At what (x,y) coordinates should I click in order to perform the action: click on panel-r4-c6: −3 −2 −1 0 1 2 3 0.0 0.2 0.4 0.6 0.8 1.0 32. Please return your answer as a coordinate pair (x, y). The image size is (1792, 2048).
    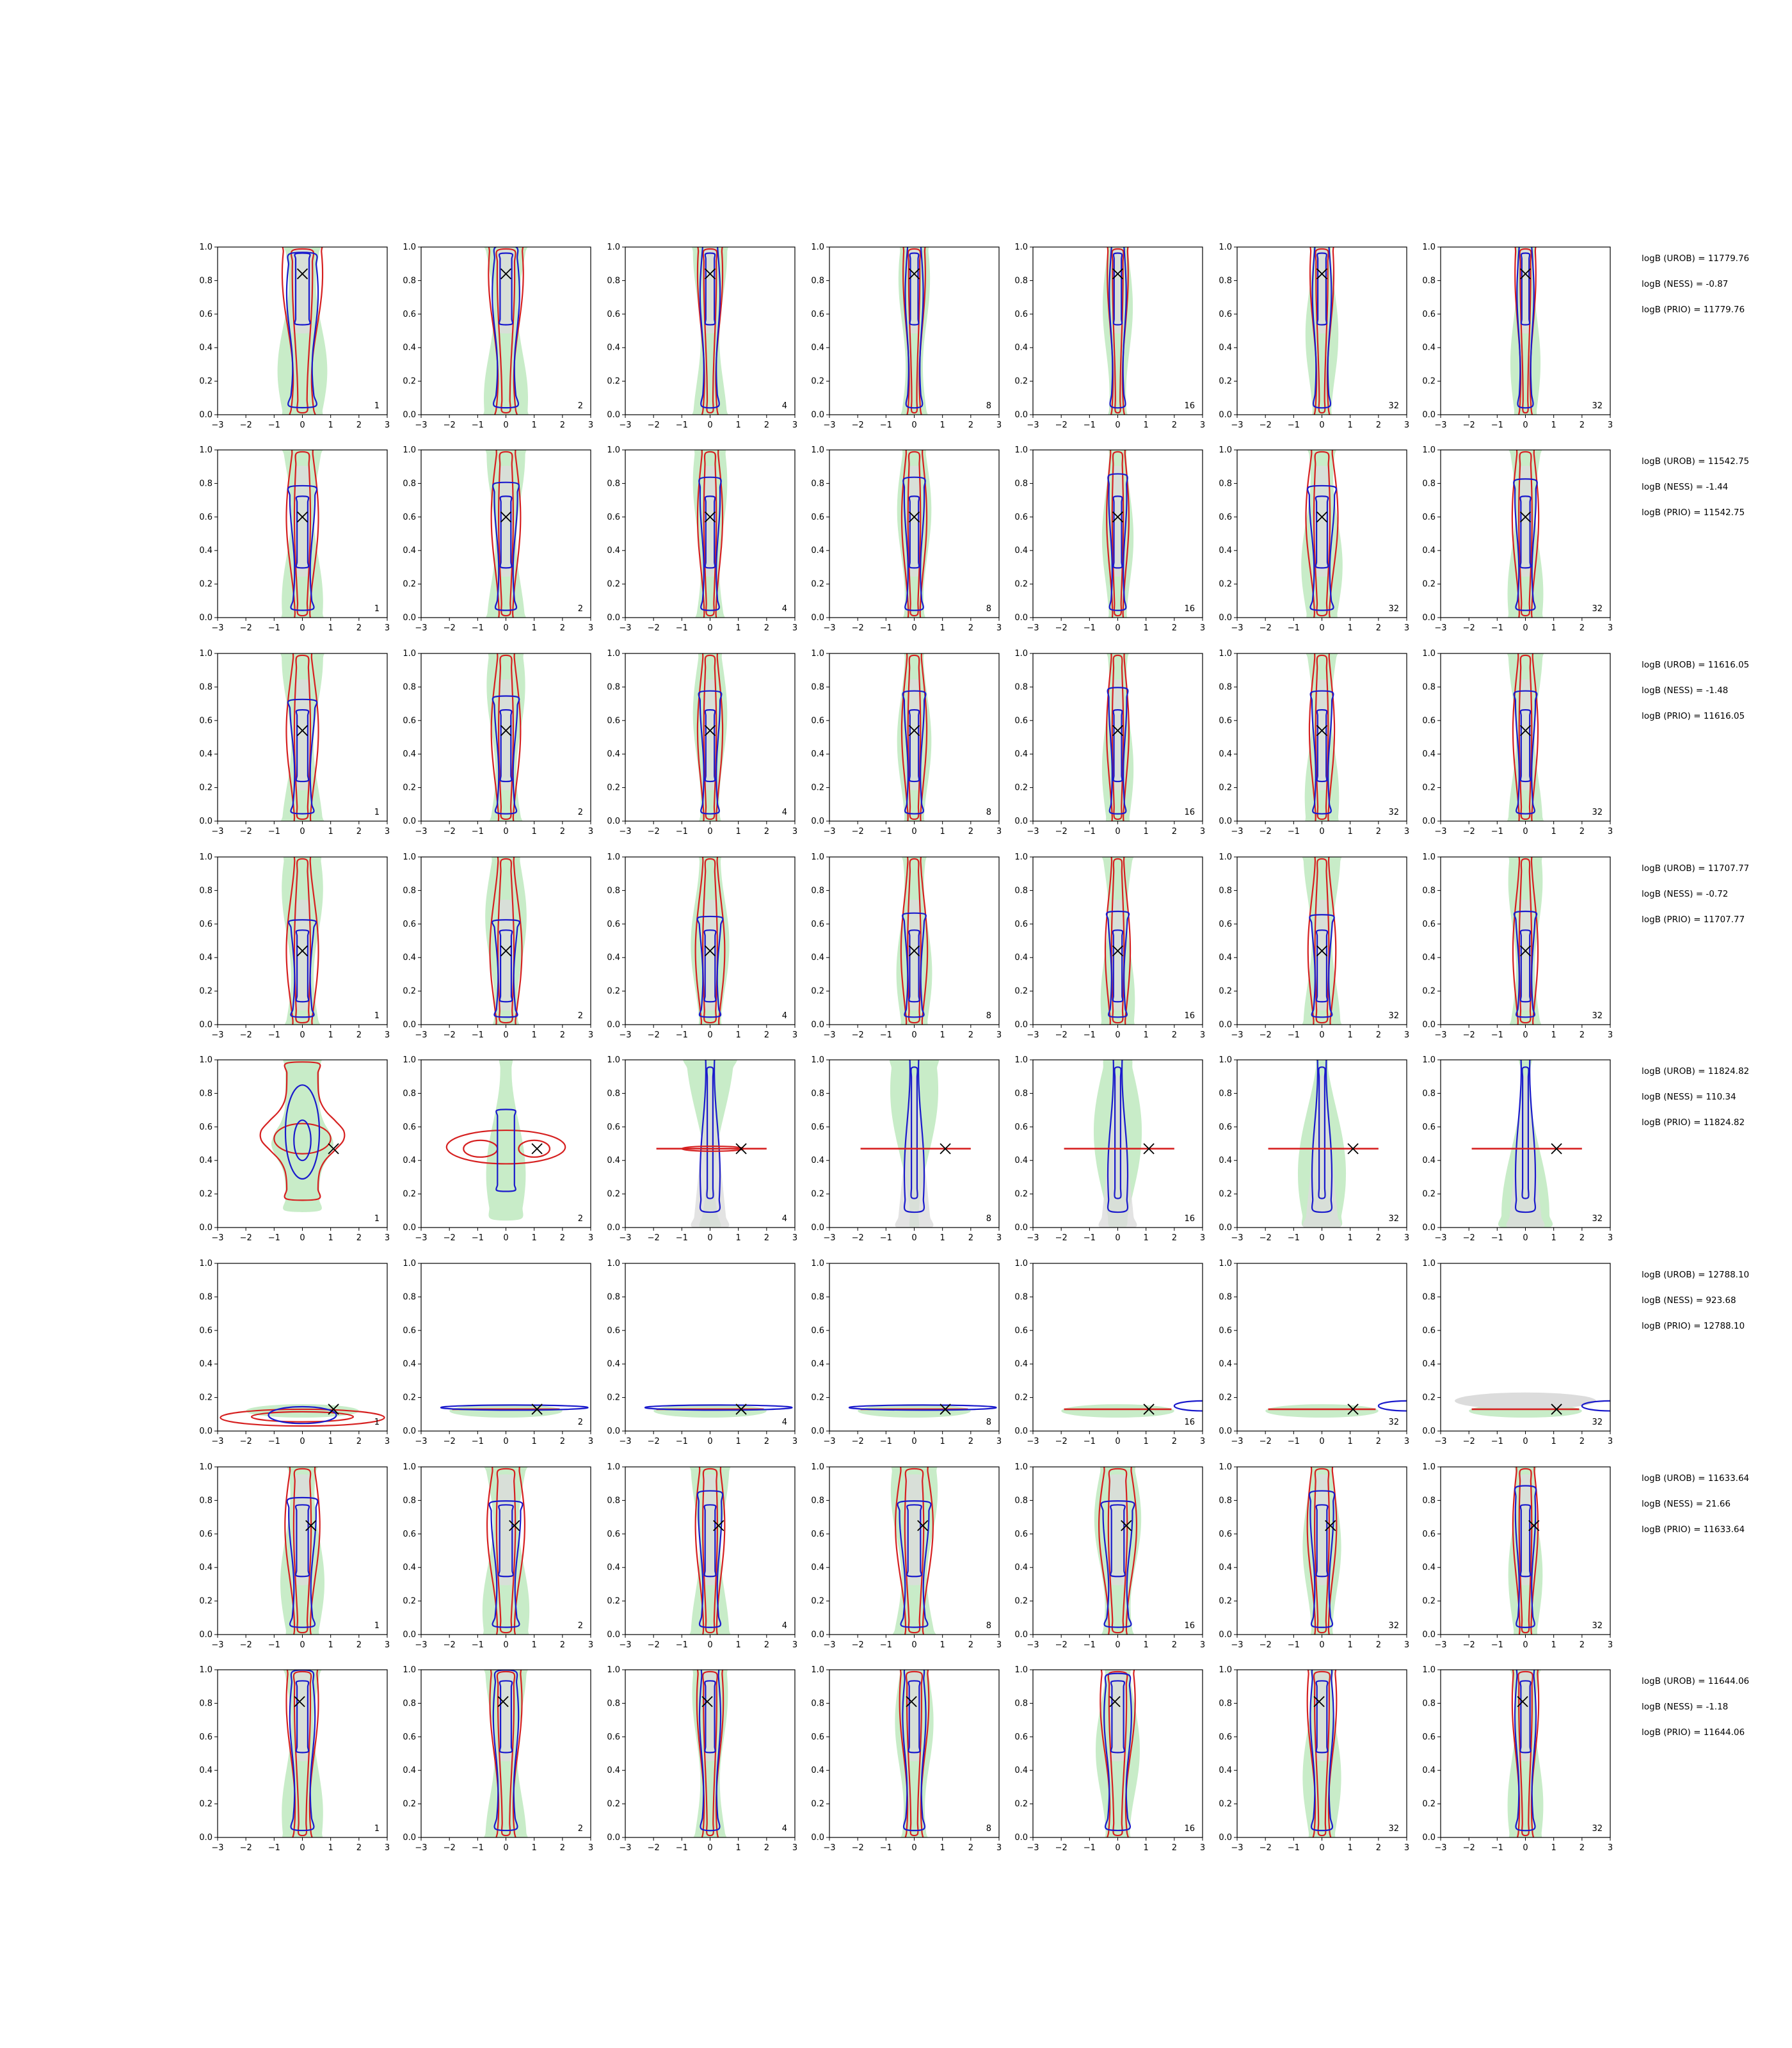
    Looking at the image, I should click on (1314, 946).